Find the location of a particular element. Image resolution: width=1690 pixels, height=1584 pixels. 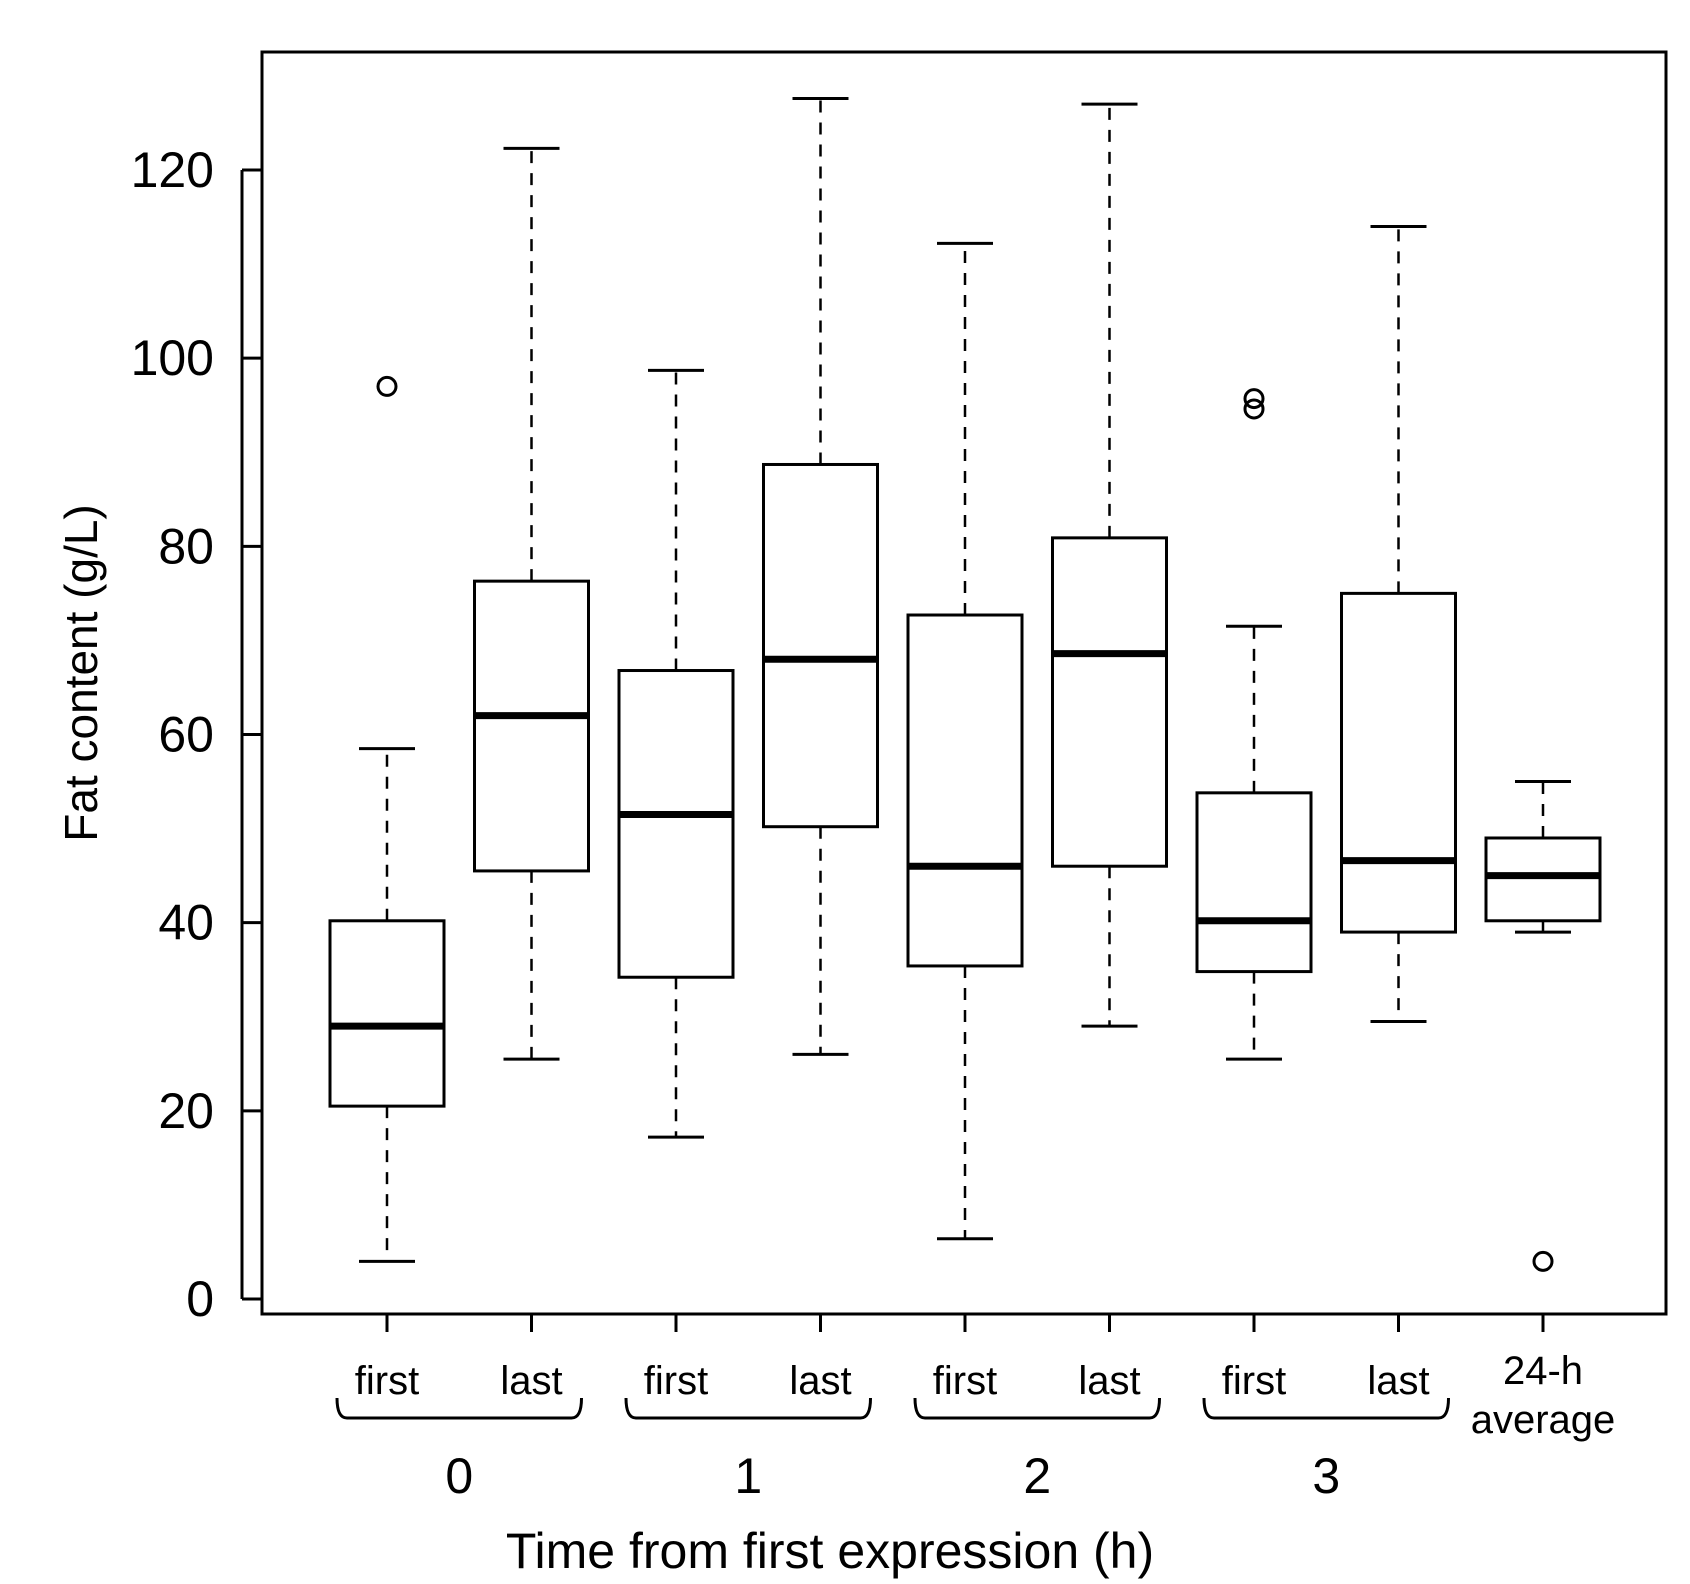

y-axis-label: Fat content (g/L) is located at coordinates (81, 673).